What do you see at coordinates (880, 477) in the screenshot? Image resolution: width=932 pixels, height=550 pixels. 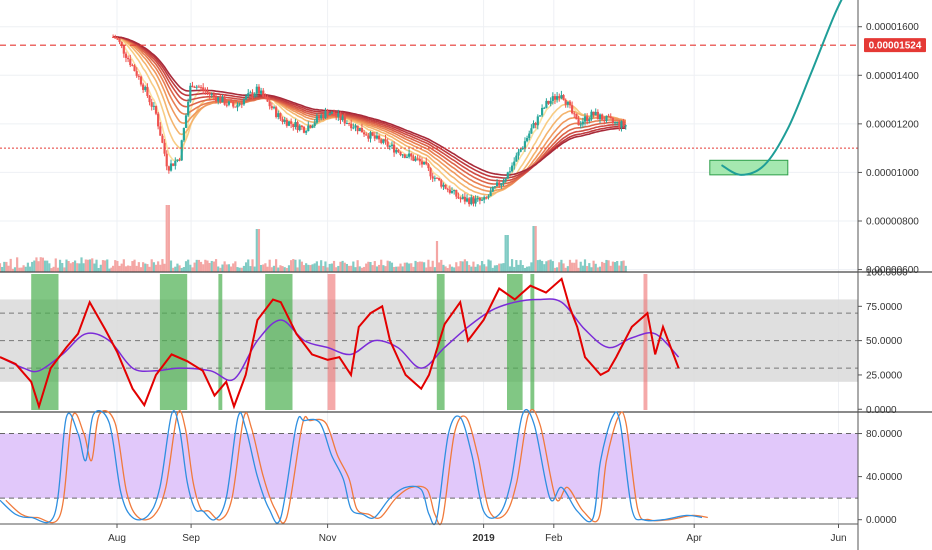 I see `stochastic-axis: 80.0000 40.0000 0.0000` at bounding box center [880, 477].